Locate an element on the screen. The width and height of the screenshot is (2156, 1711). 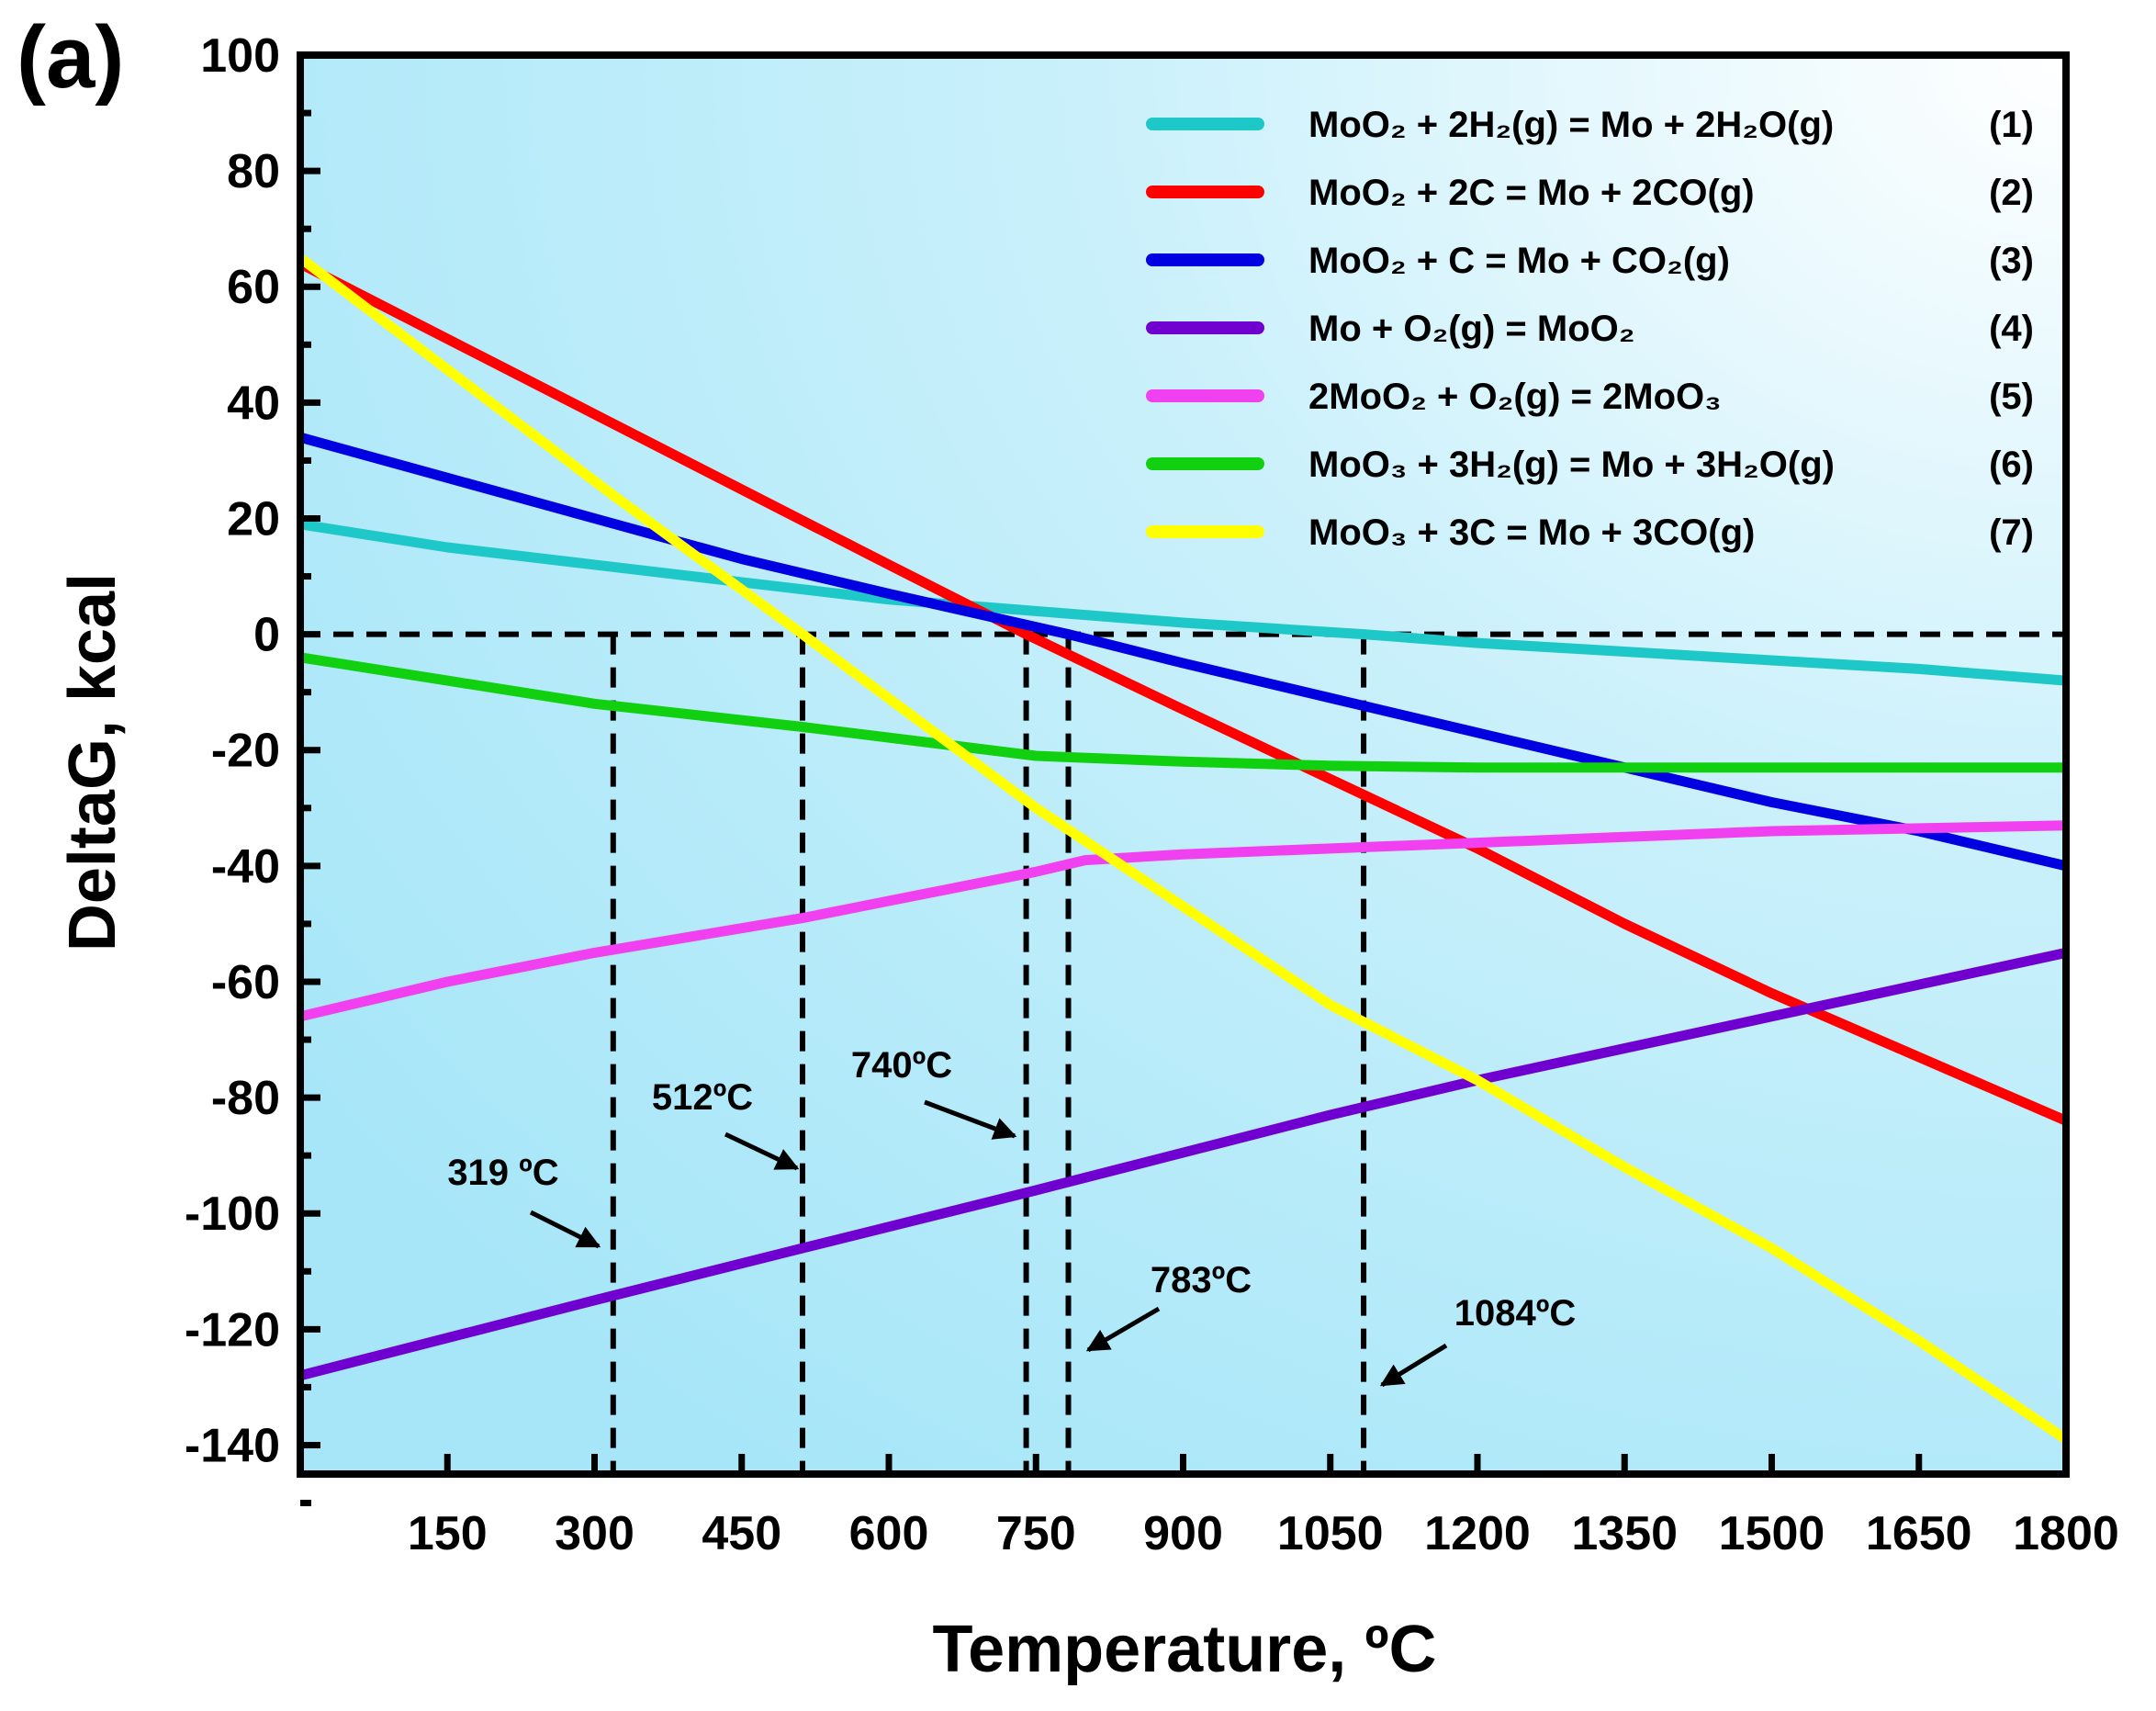
y-tick-label: 20 is located at coordinates (254, 519).